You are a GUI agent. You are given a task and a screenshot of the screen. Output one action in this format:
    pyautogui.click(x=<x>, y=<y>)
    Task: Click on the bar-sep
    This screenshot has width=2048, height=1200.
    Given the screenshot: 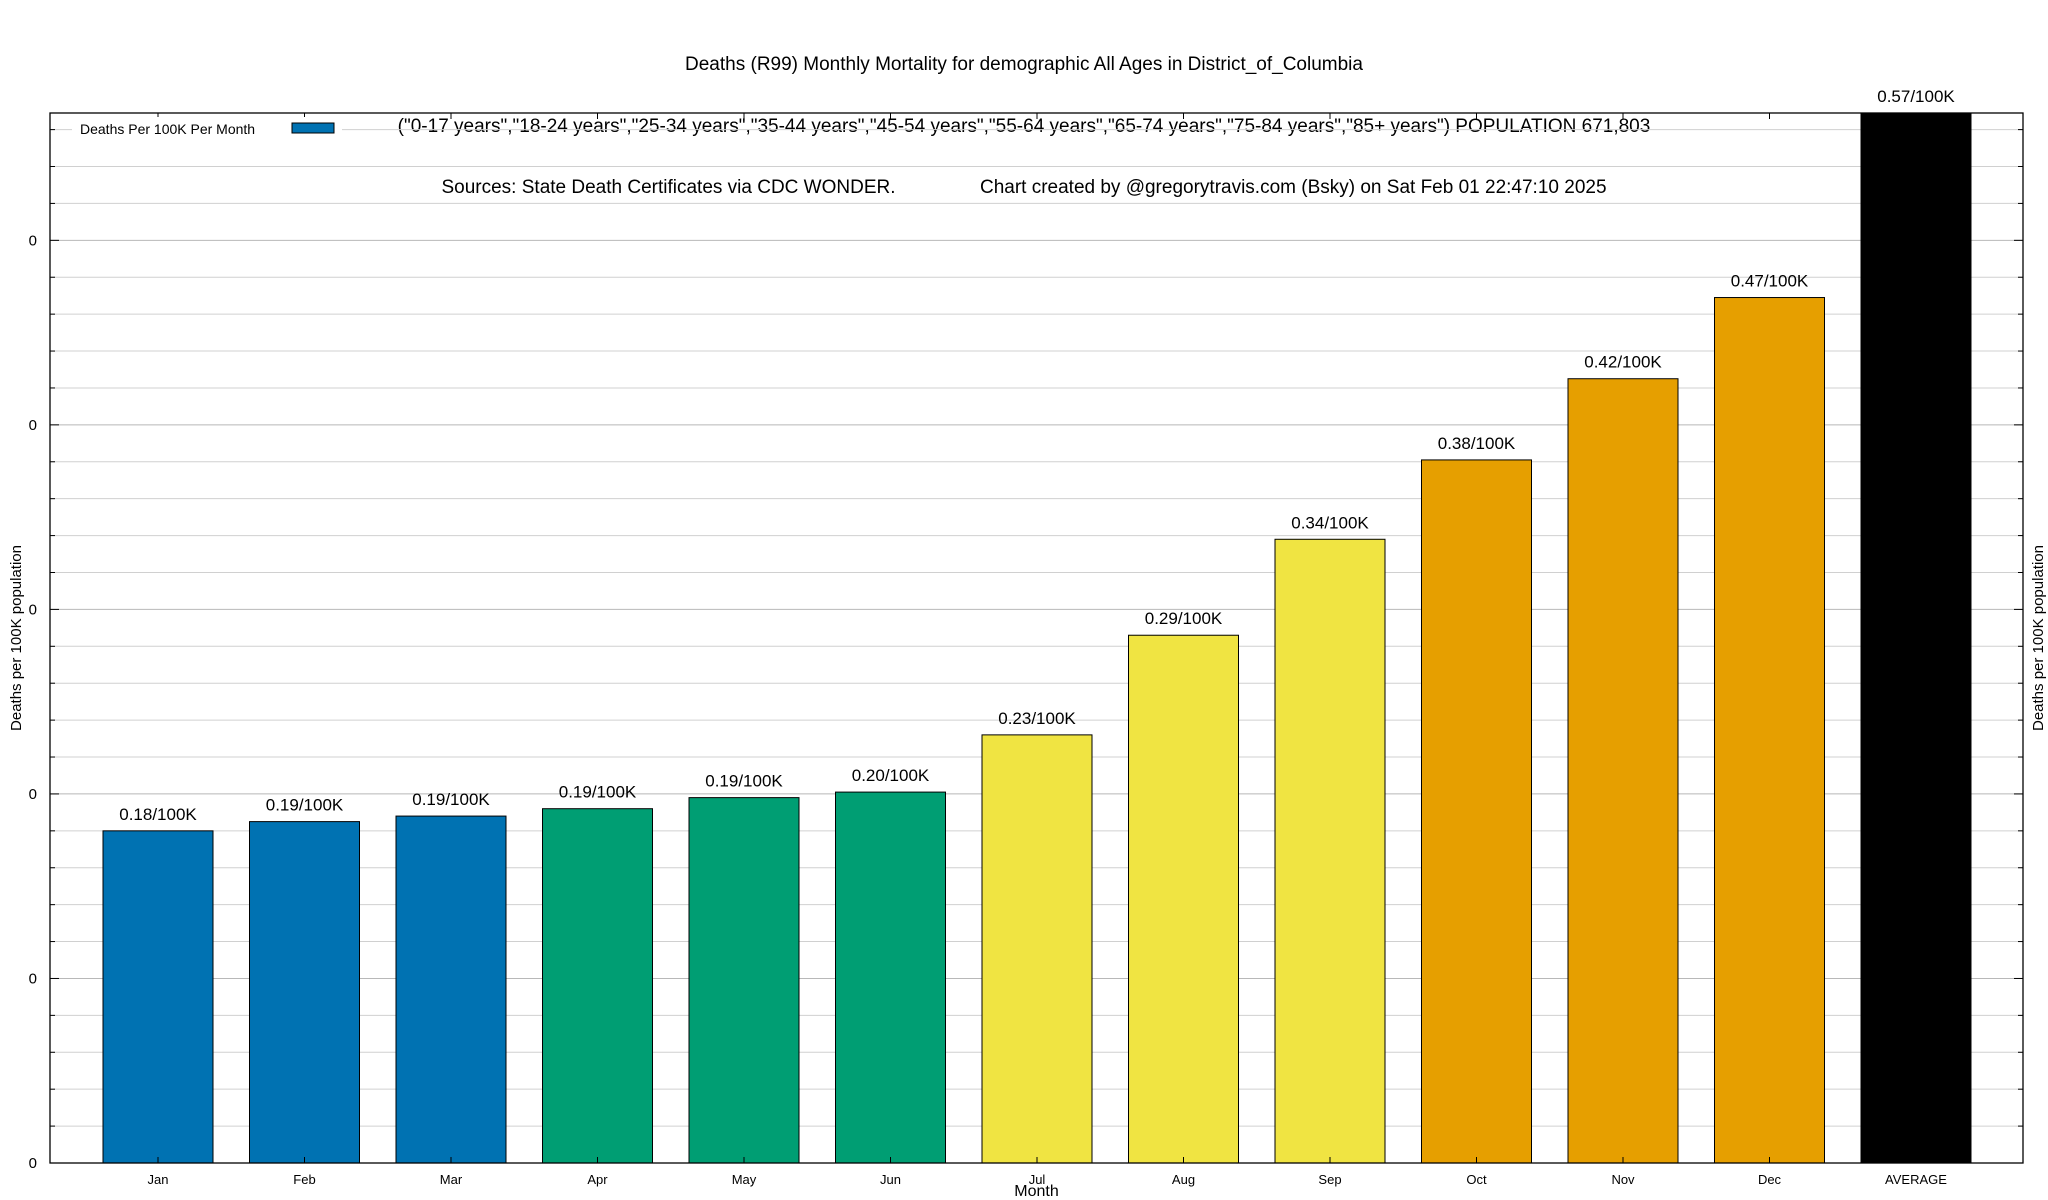 What is the action you would take?
    pyautogui.click(x=1330, y=851)
    